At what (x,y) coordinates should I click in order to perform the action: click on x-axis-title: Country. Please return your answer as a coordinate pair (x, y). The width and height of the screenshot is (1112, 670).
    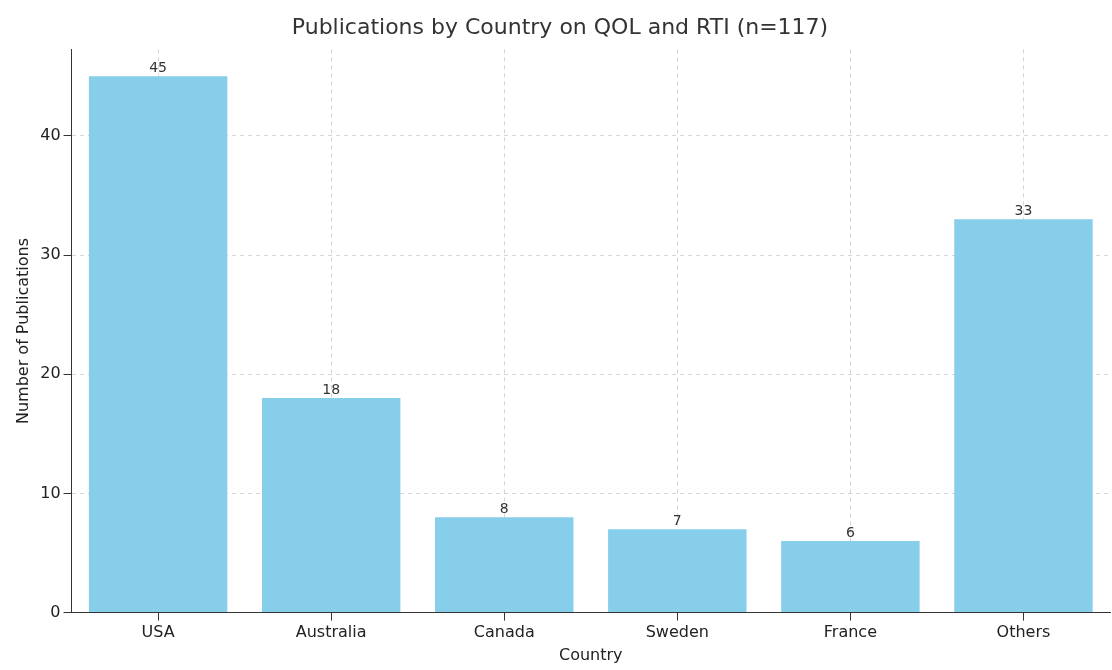
    Looking at the image, I should click on (591, 654).